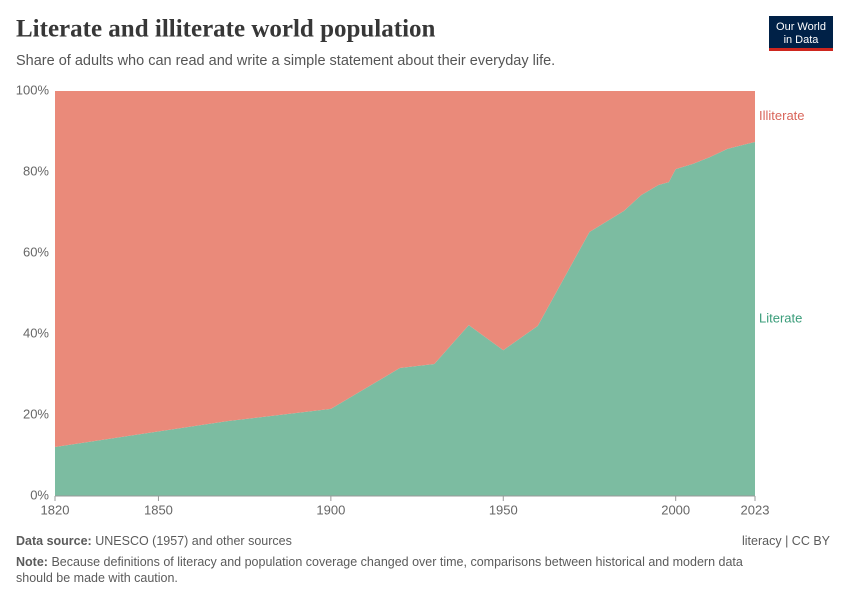 This screenshot has width=850, height=600. I want to click on logo: Our World in Data, so click(801, 33).